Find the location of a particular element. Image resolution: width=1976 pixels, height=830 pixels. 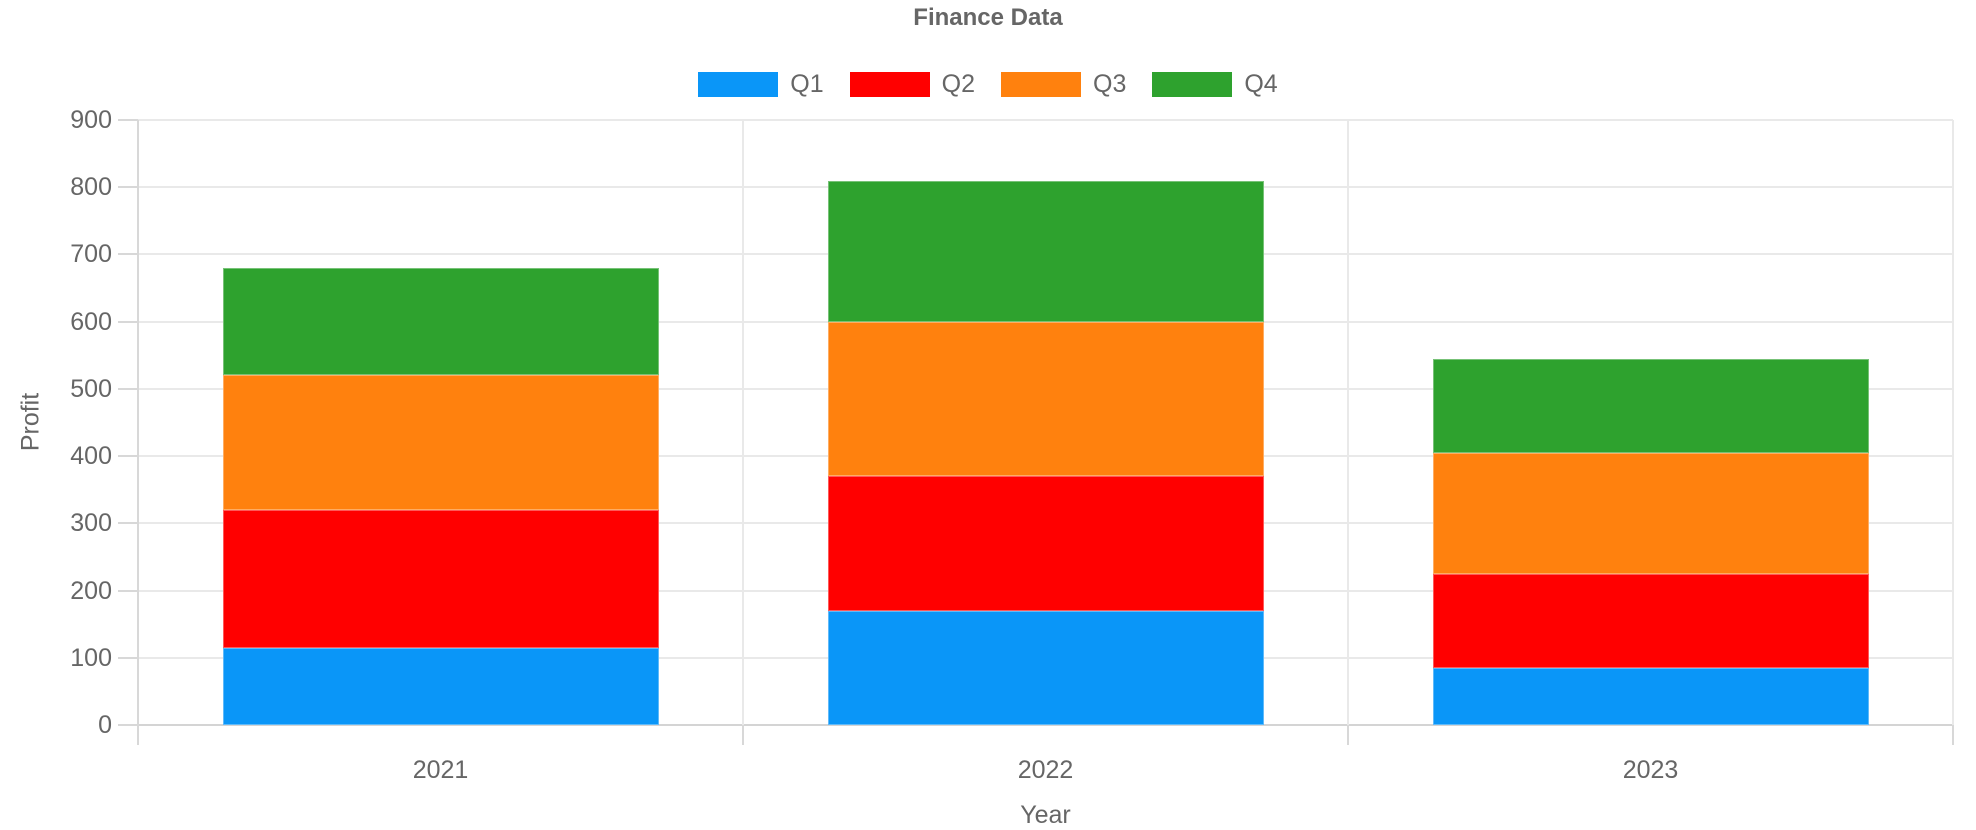

y-axis-tick-label: 900 is located at coordinates (91, 120).